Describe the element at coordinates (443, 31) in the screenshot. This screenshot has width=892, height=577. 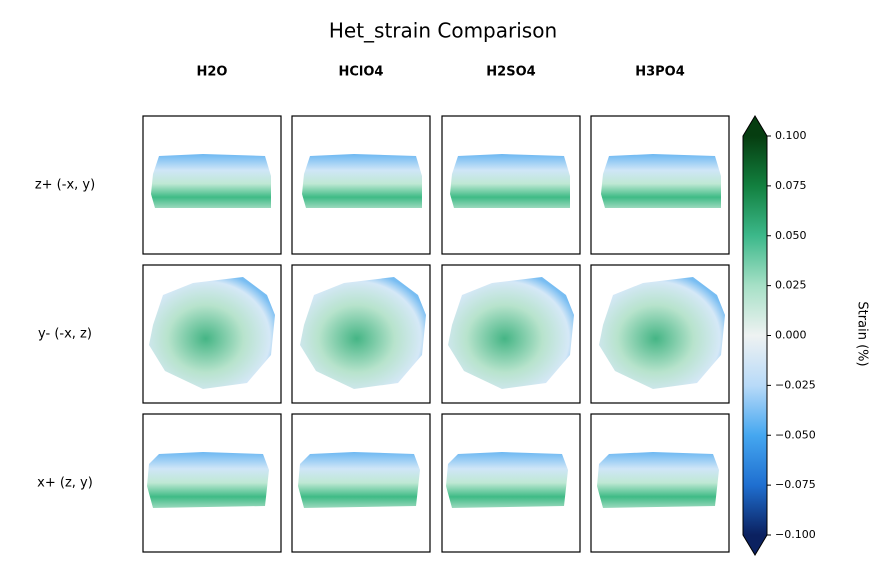
I see `chart-title: Het_strain Comparison` at that location.